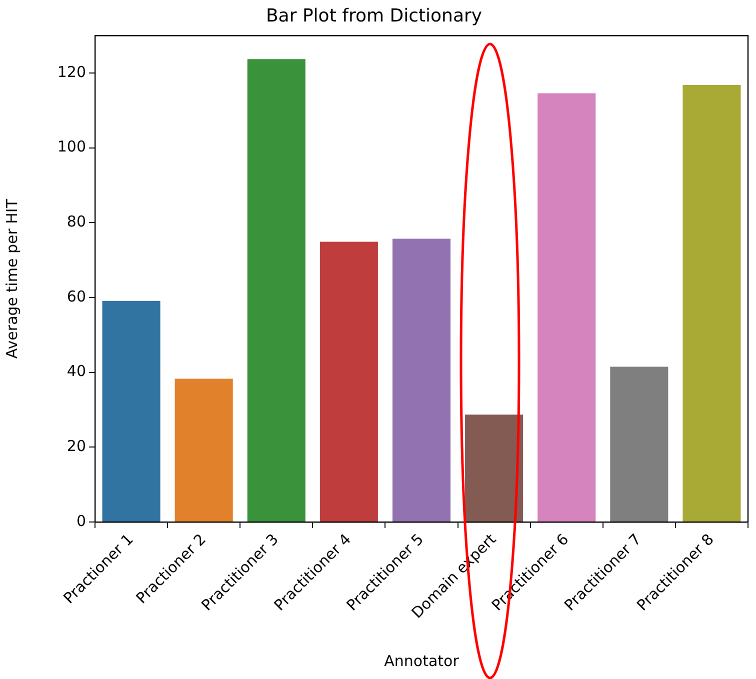 The width and height of the screenshot is (756, 679). What do you see at coordinates (81, 521) in the screenshot?
I see `y-tick-label: 0` at bounding box center [81, 521].